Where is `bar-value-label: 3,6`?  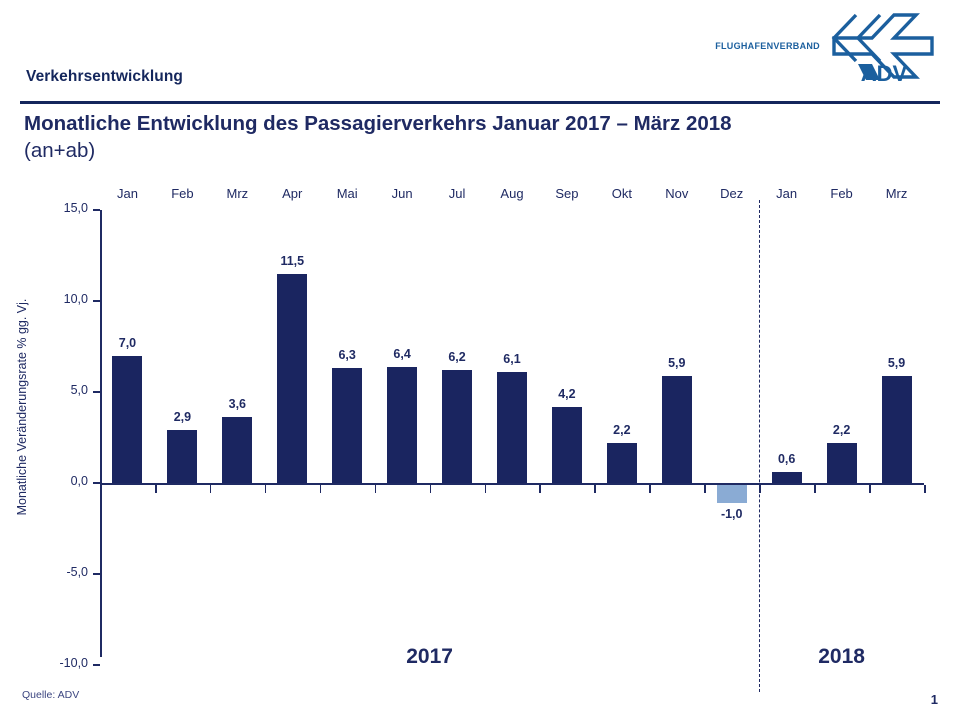
bar-value-label: 3,6 is located at coordinates (237, 404).